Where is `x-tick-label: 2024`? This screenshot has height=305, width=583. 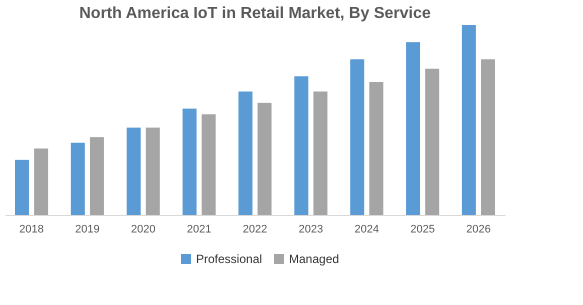 x-tick-label: 2024 is located at coordinates (366, 230).